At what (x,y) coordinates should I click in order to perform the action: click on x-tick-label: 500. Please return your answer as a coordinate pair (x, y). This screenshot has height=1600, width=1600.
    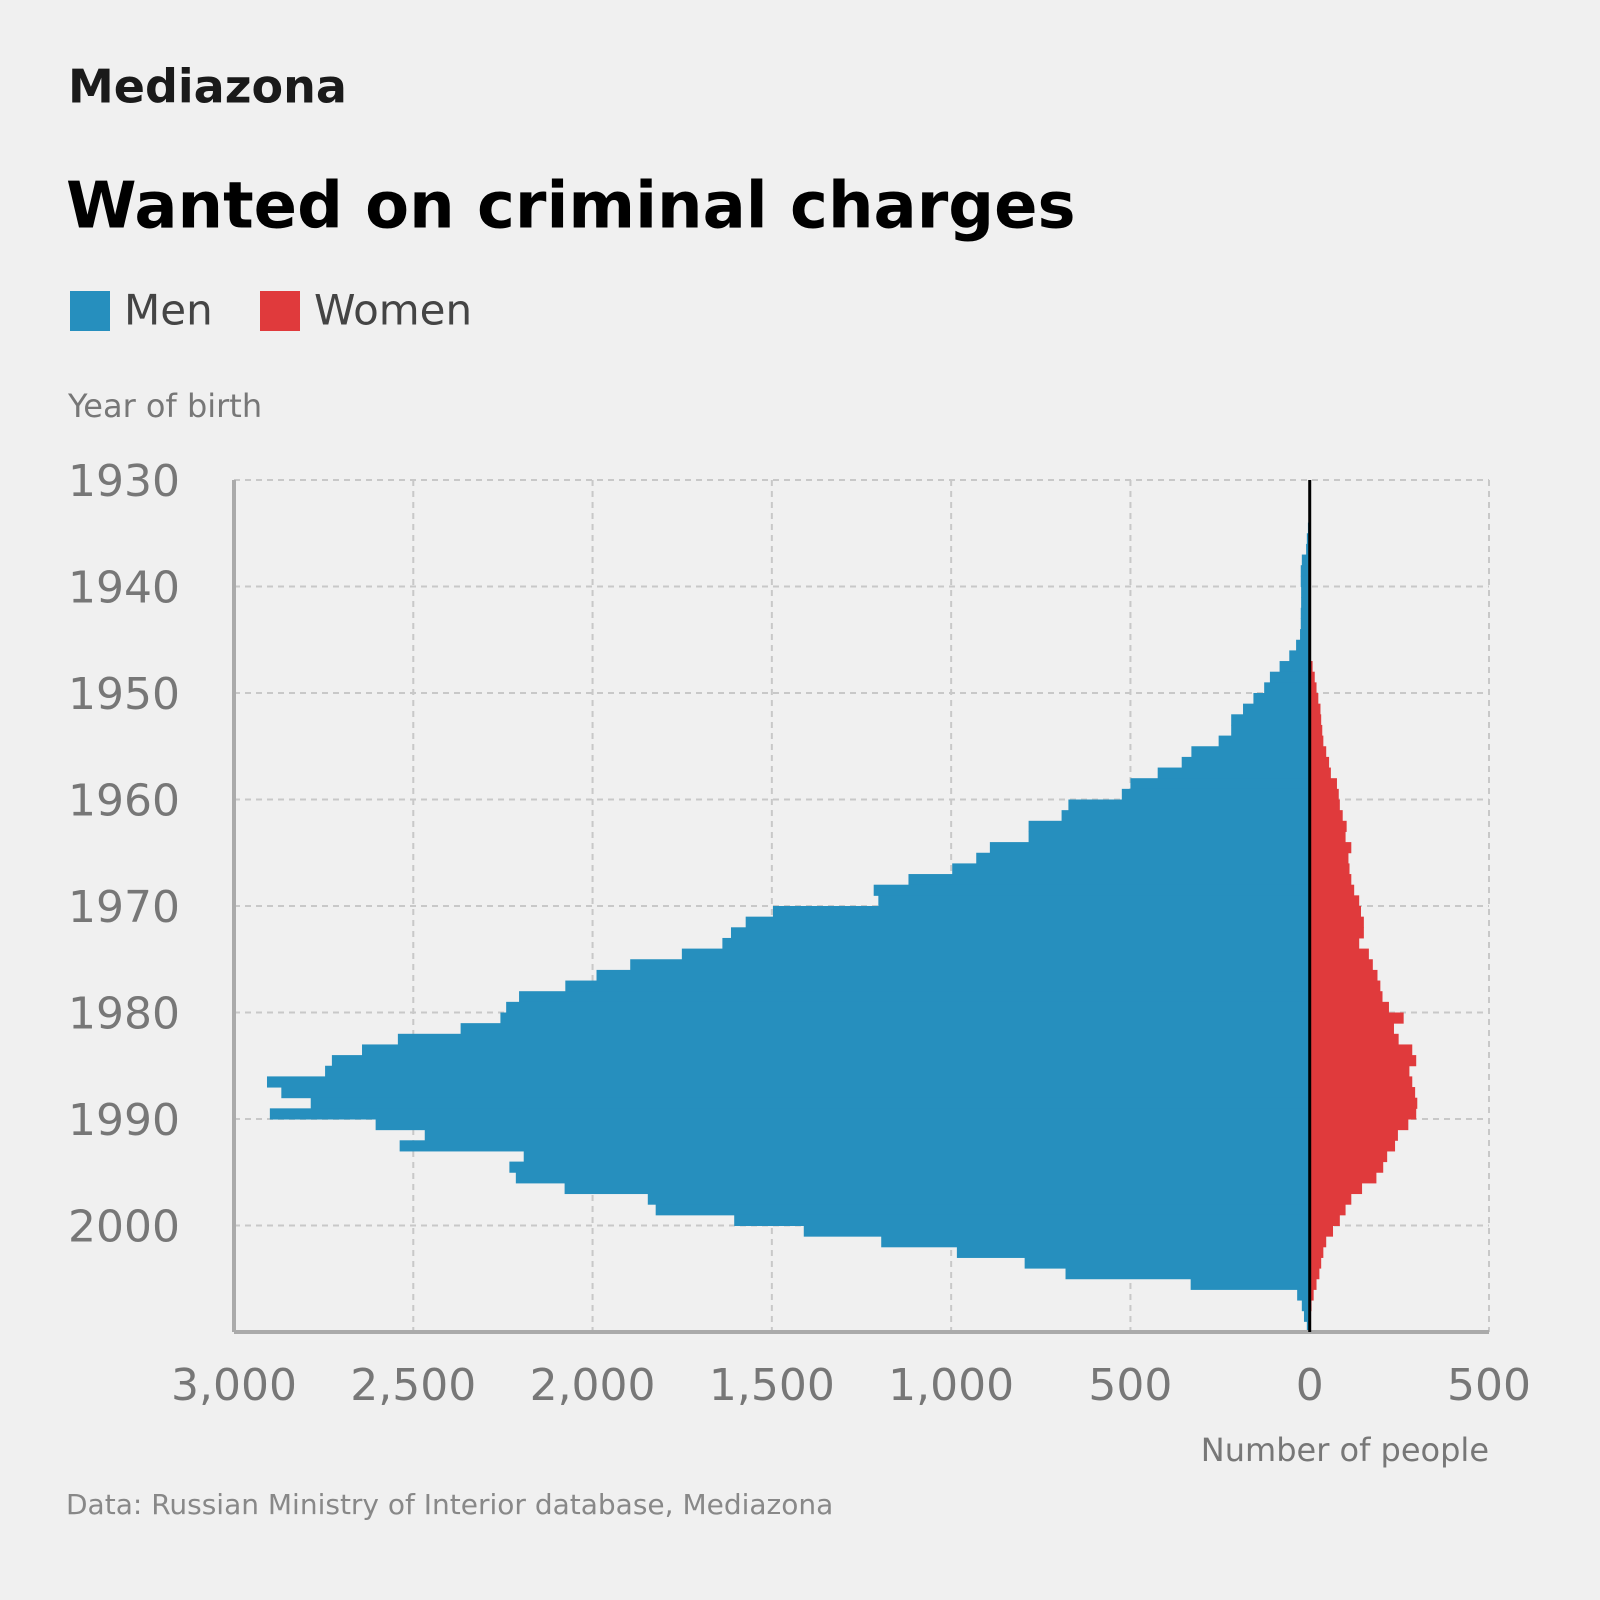
    Looking at the image, I should click on (1489, 1385).